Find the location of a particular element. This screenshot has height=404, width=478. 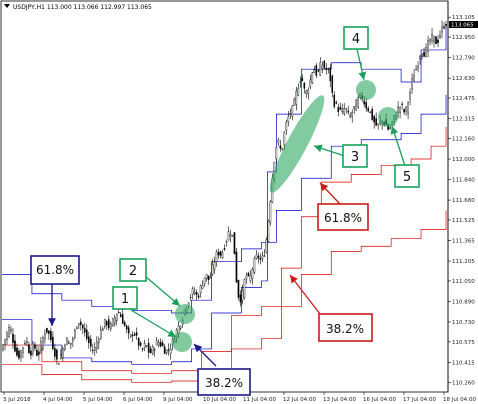

label-fib-382-right: 38.2% is located at coordinates (345, 329).